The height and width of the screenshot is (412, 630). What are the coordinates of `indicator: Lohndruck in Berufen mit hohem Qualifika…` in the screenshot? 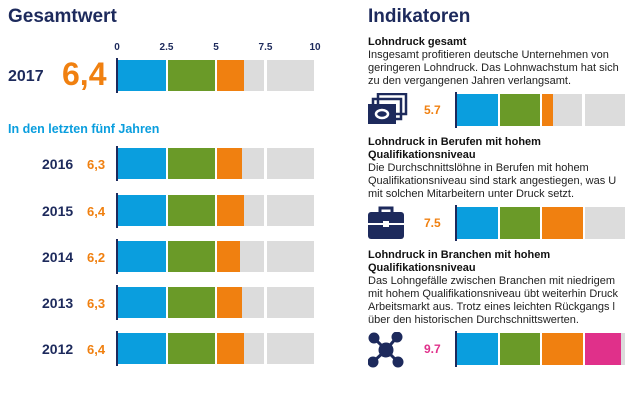 It's located at (497, 189).